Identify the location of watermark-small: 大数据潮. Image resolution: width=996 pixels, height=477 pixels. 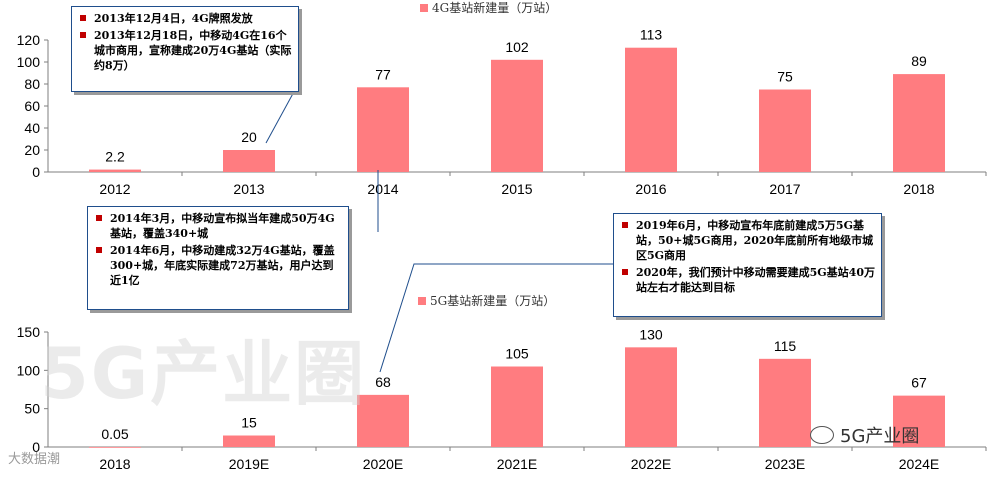
(34, 459).